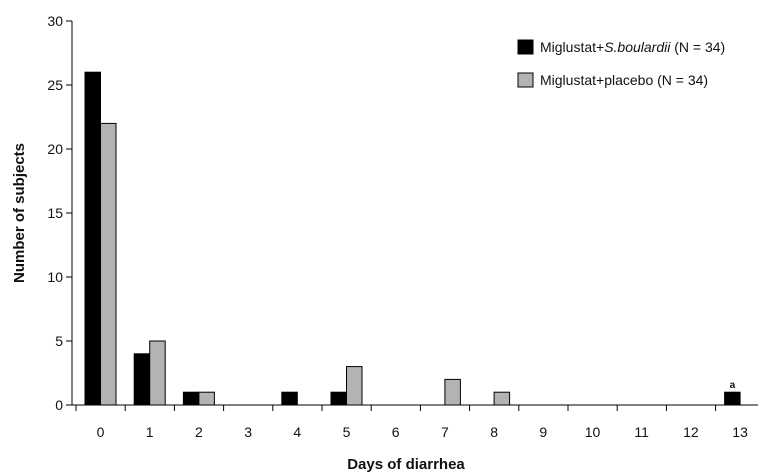 The height and width of the screenshot is (474, 758). I want to click on legend-item-placebo: Miglustat+placebo (N = 34), so click(612, 80).